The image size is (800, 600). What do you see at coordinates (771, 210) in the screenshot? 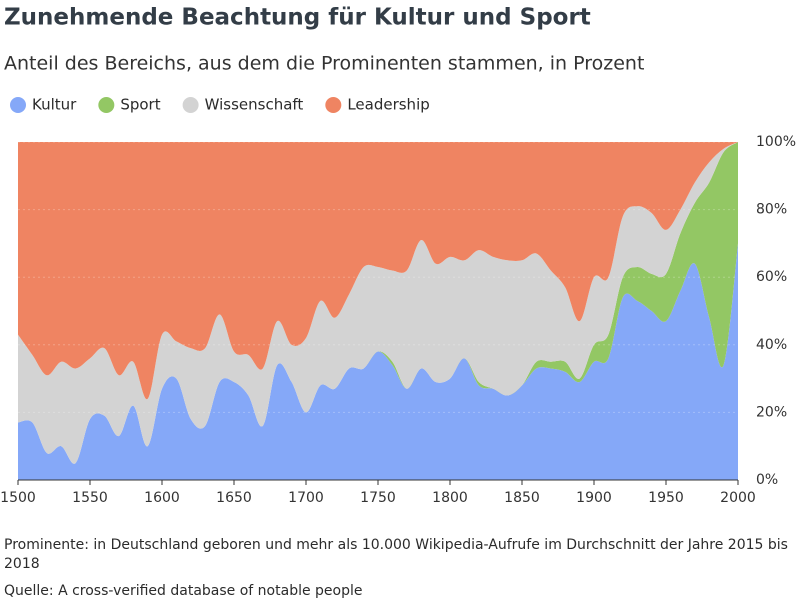
I see `y-tick-label: 80%` at bounding box center [771, 210].